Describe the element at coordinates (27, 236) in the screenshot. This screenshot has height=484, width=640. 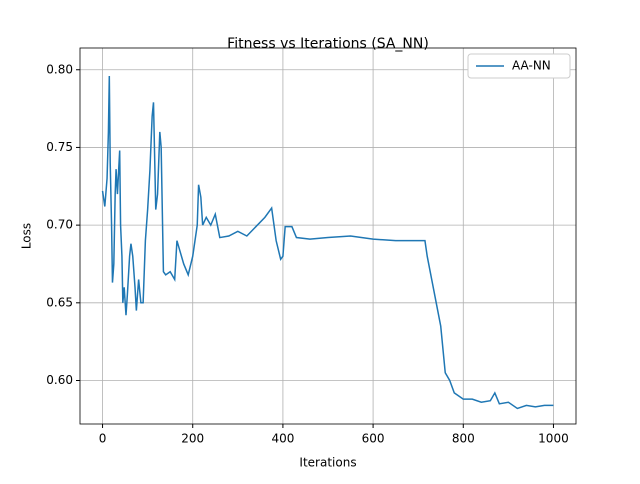
I see `y-axis-label: Loss` at that location.